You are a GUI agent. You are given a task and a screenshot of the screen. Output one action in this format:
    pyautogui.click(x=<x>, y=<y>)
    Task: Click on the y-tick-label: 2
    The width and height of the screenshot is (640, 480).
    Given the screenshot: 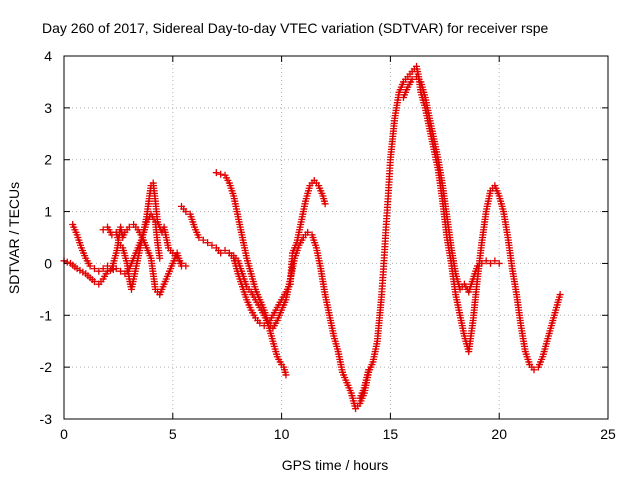 What is the action you would take?
    pyautogui.click(x=48, y=160)
    